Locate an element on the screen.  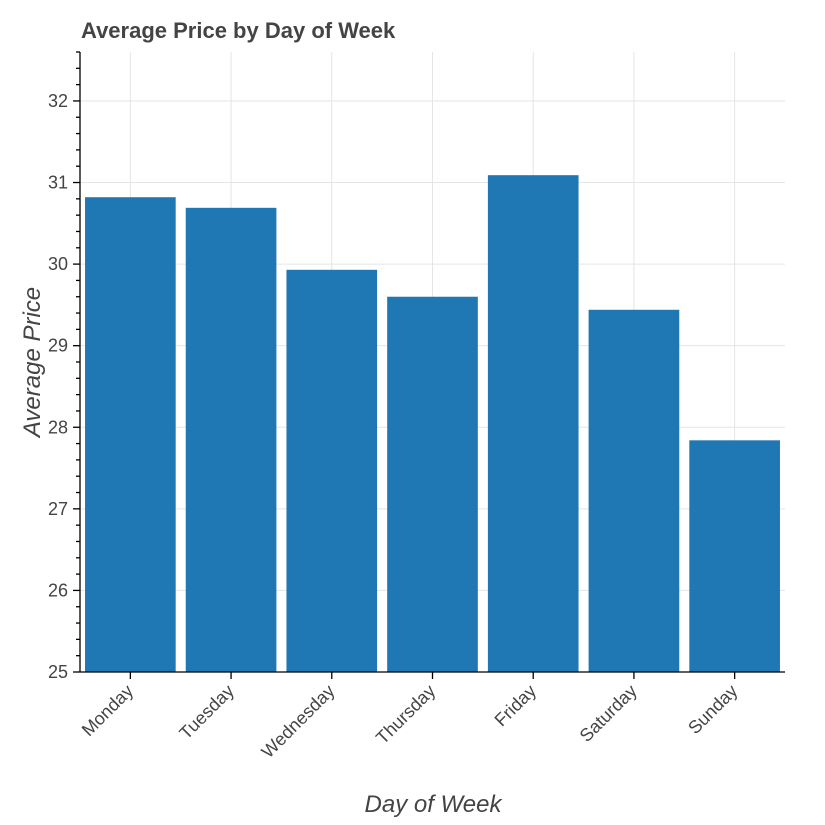
y-tick-label: 32 is located at coordinates (58, 101).